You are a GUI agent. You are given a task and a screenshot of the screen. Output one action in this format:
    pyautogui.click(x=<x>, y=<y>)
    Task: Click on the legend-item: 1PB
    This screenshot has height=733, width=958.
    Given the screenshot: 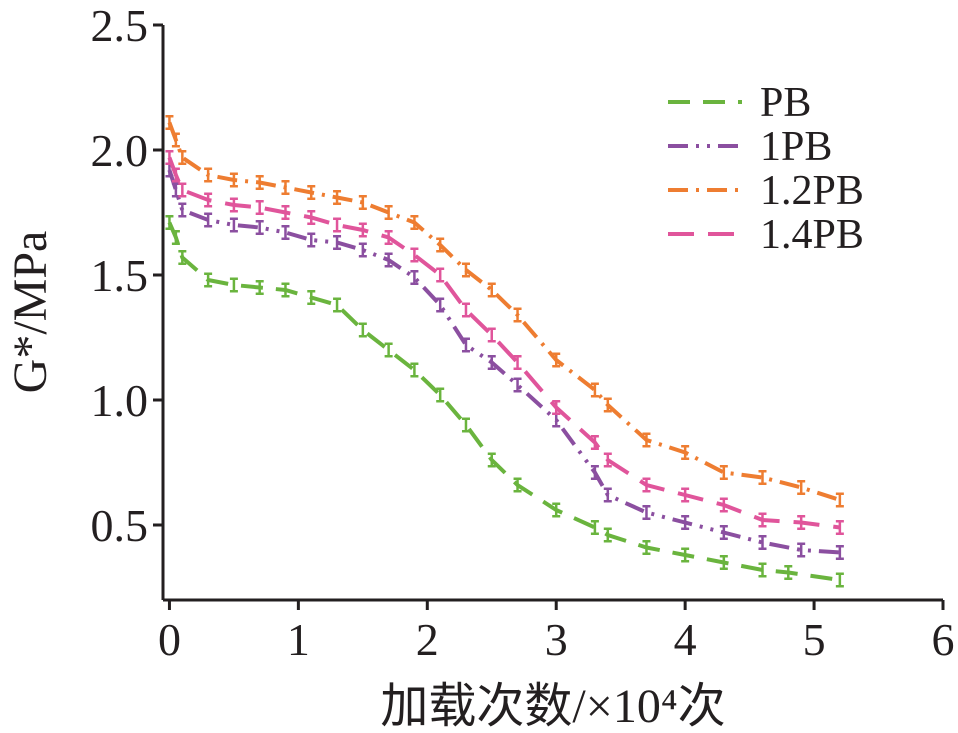 What is the action you would take?
    pyautogui.click(x=750, y=147)
    